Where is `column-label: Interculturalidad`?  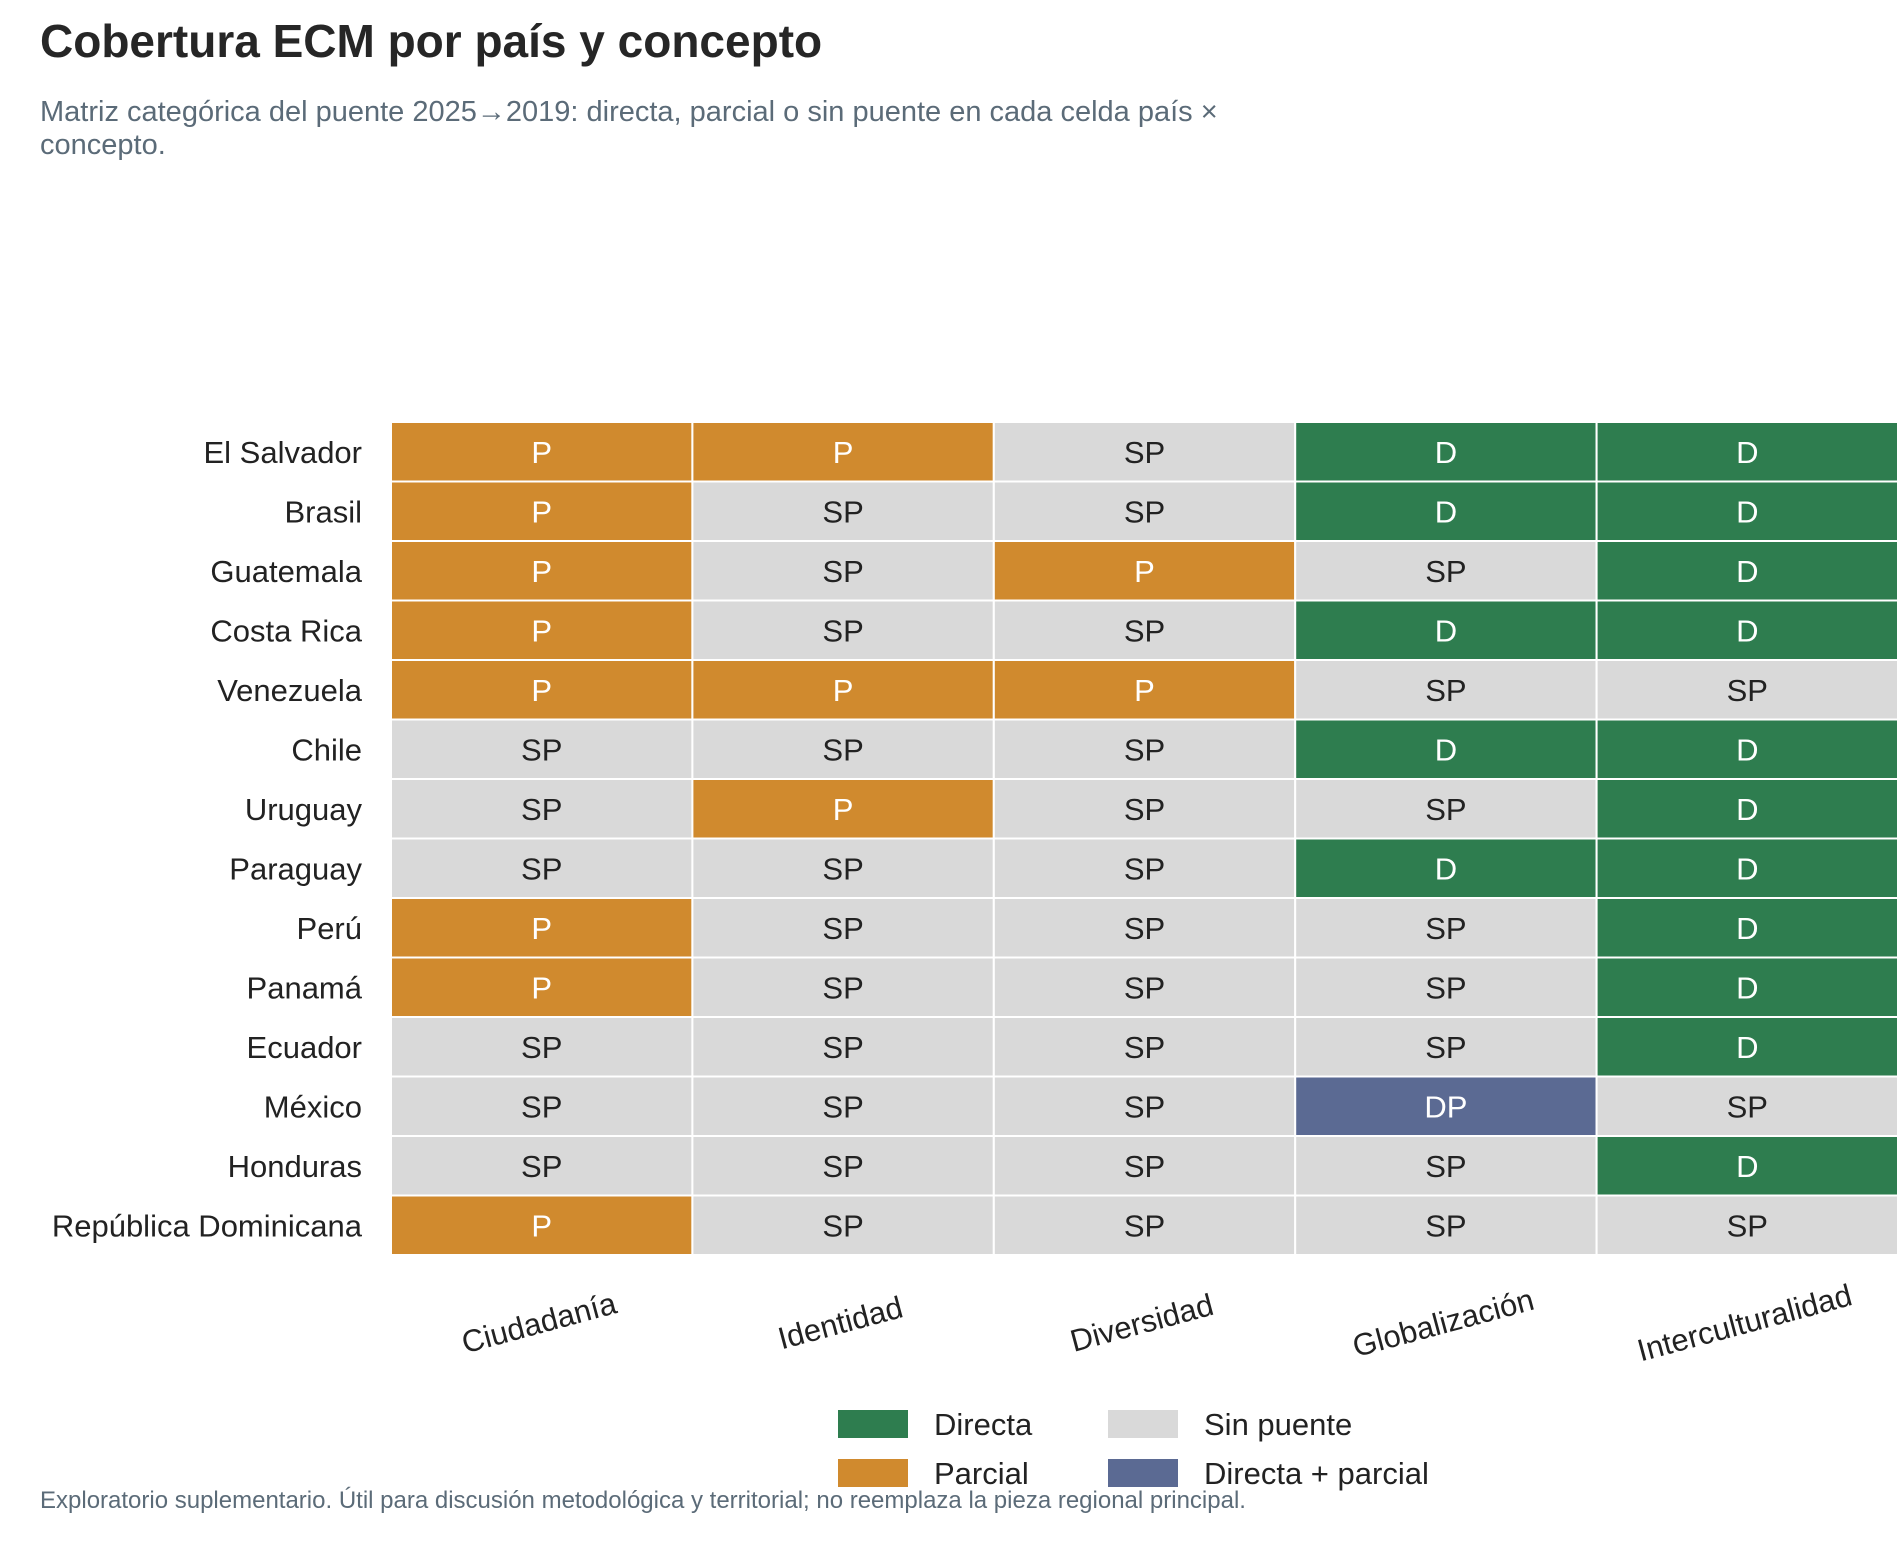
column-label: Interculturalidad is located at coordinates (1745, 1322).